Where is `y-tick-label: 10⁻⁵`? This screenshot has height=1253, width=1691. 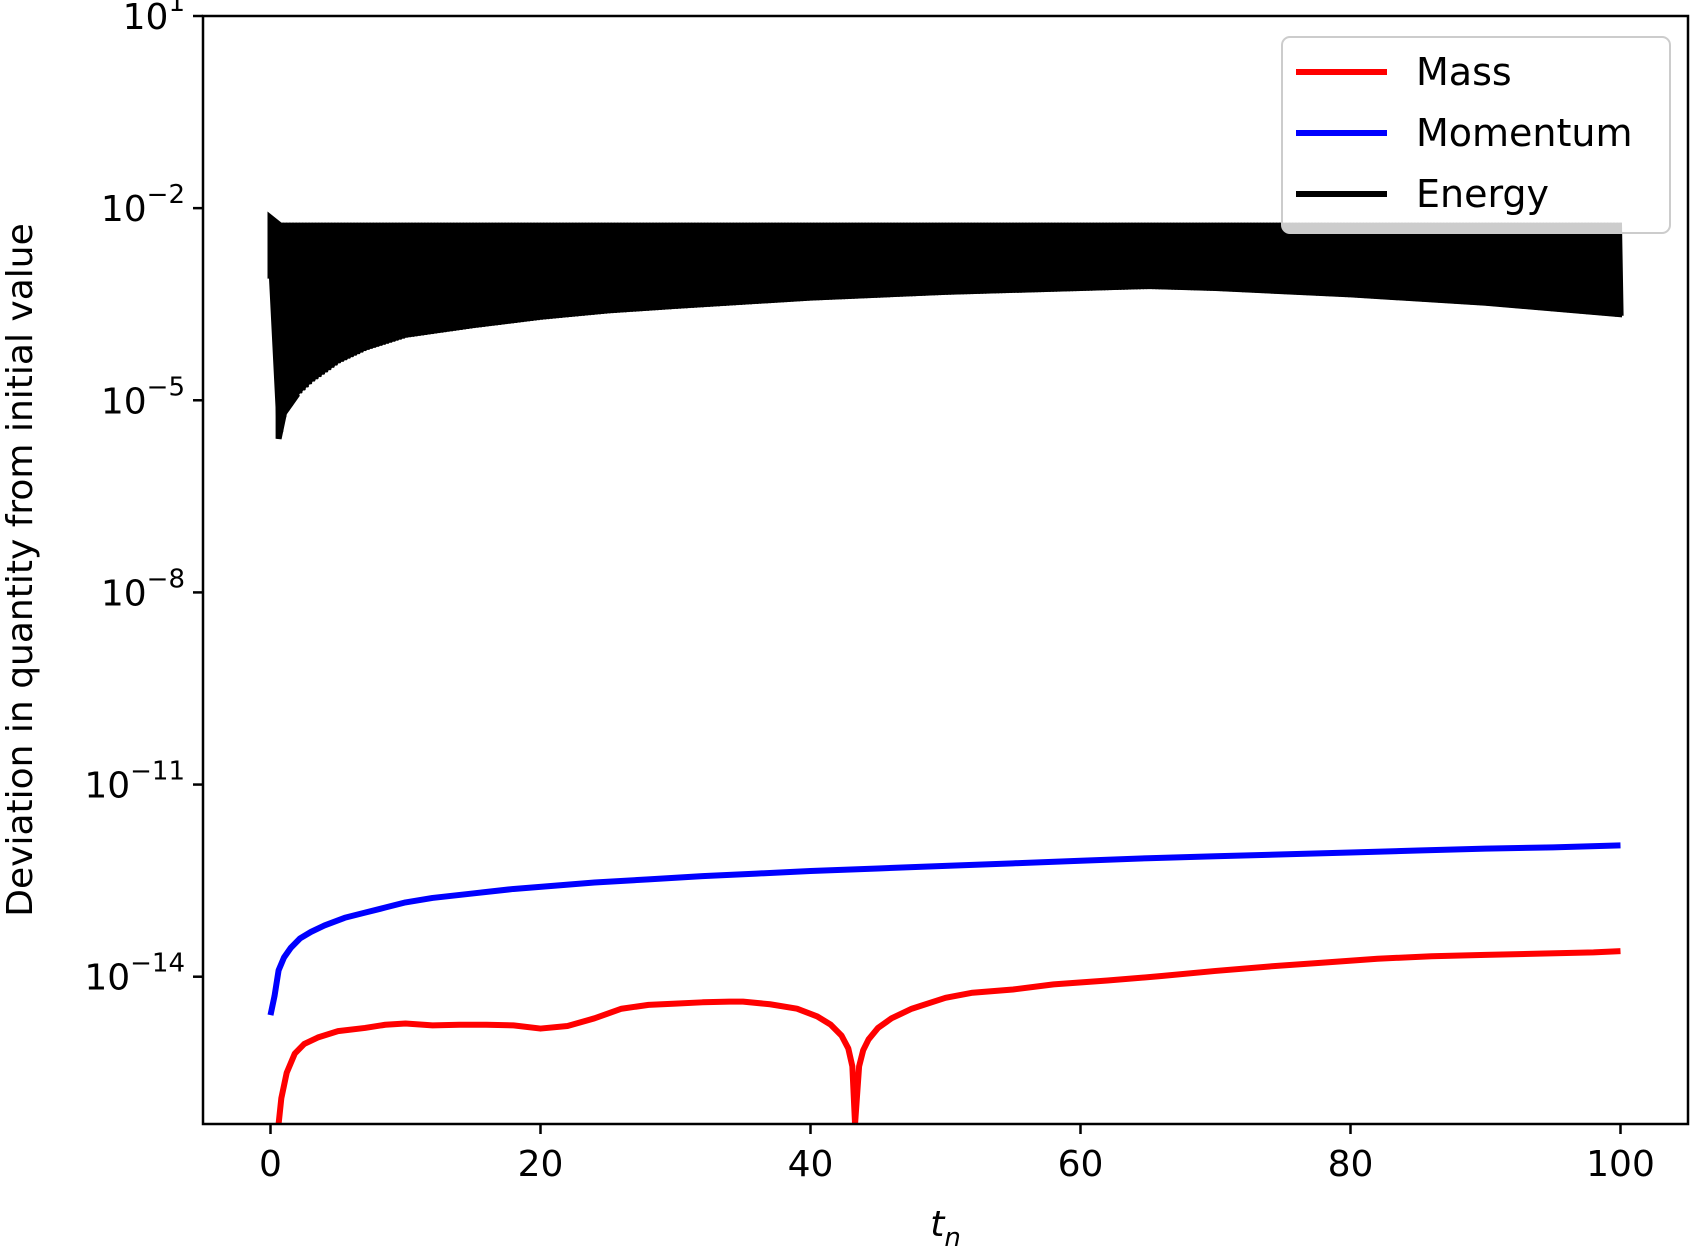
y-tick-label: 10⁻⁵ is located at coordinates (143, 397).